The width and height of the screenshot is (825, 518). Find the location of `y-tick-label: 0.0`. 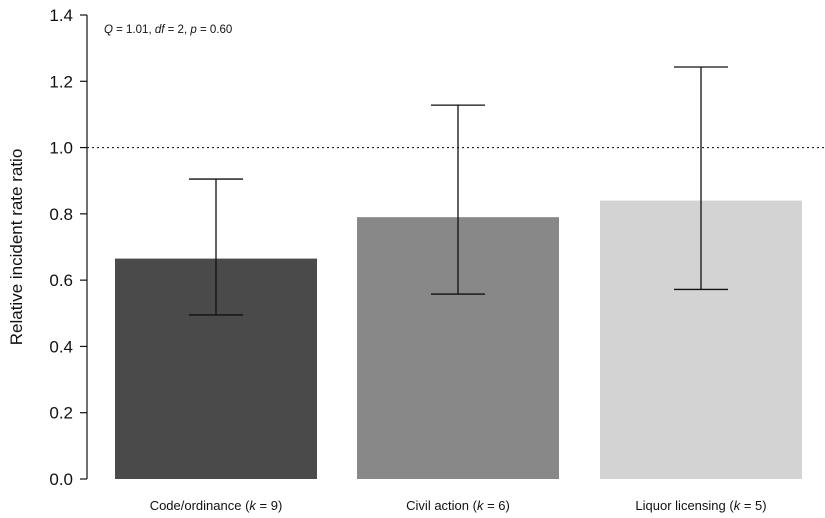

y-tick-label: 0.0 is located at coordinates (61, 479).